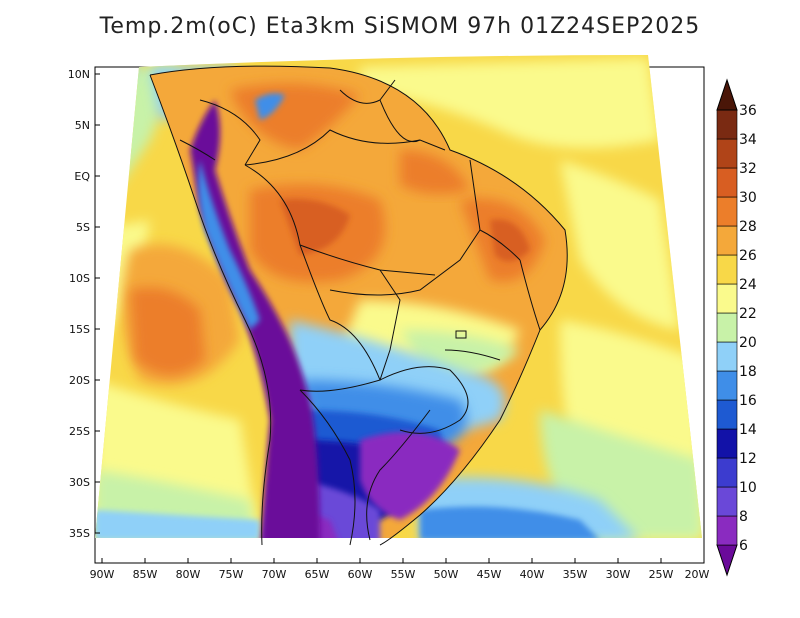  Describe the element at coordinates (102, 574) in the screenshot. I see `lon-label-90W: 90W` at that location.